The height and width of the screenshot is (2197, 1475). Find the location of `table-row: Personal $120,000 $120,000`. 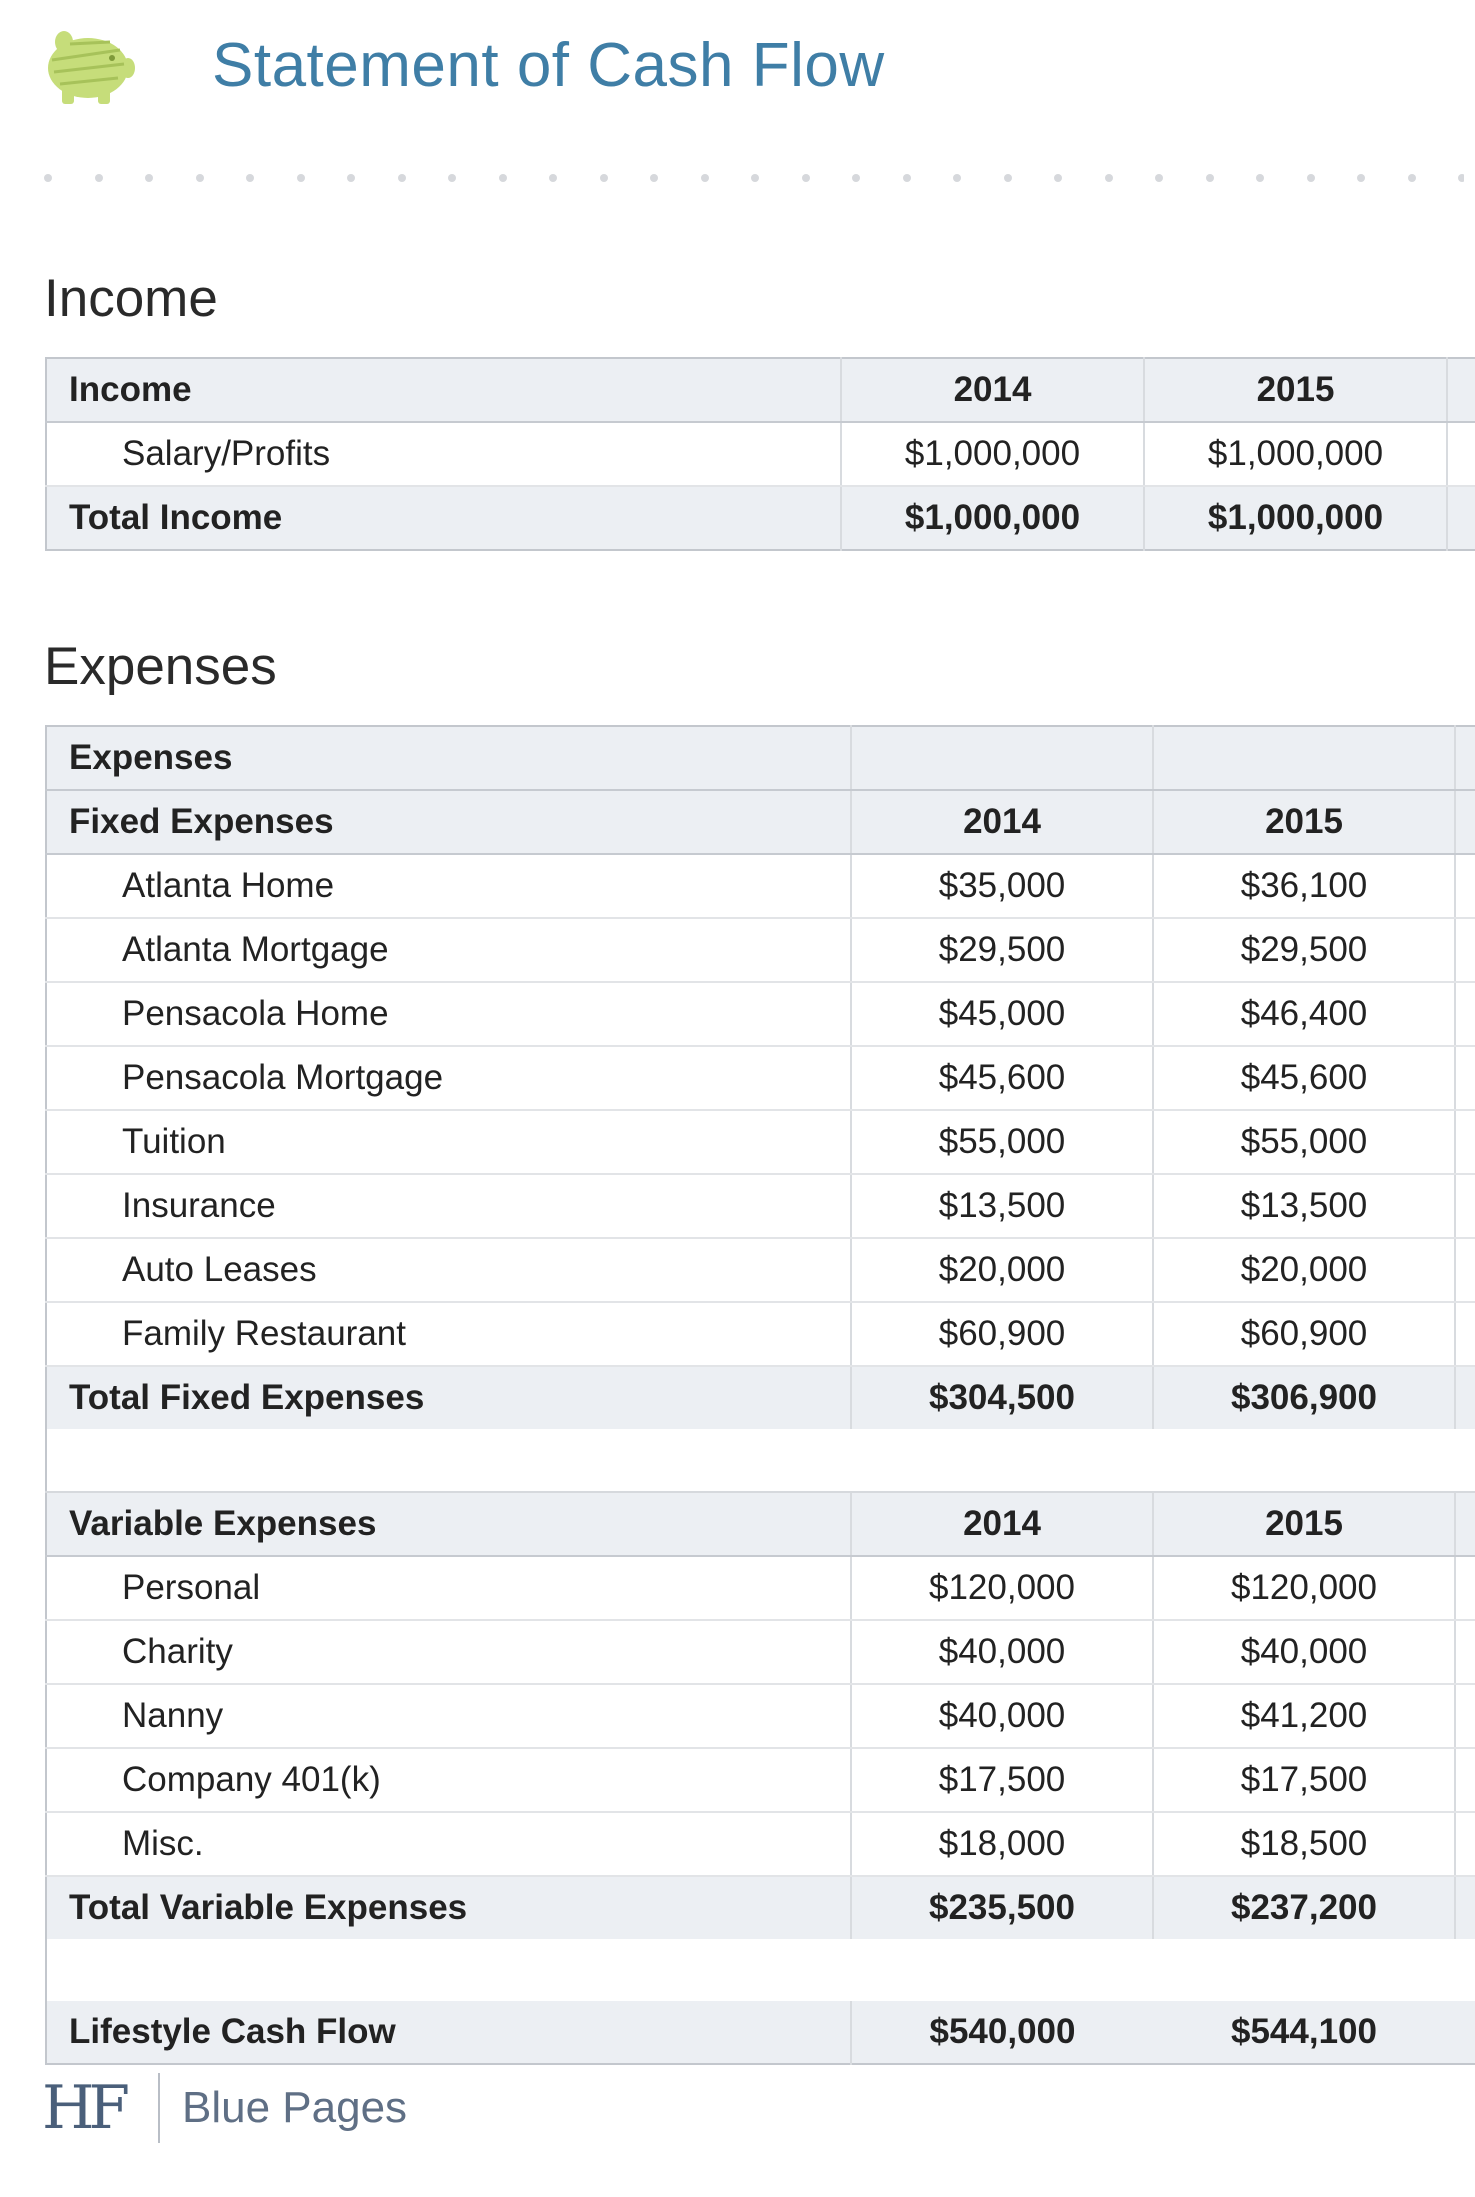

table-row: Personal $120,000 $120,000 is located at coordinates (760, 1588).